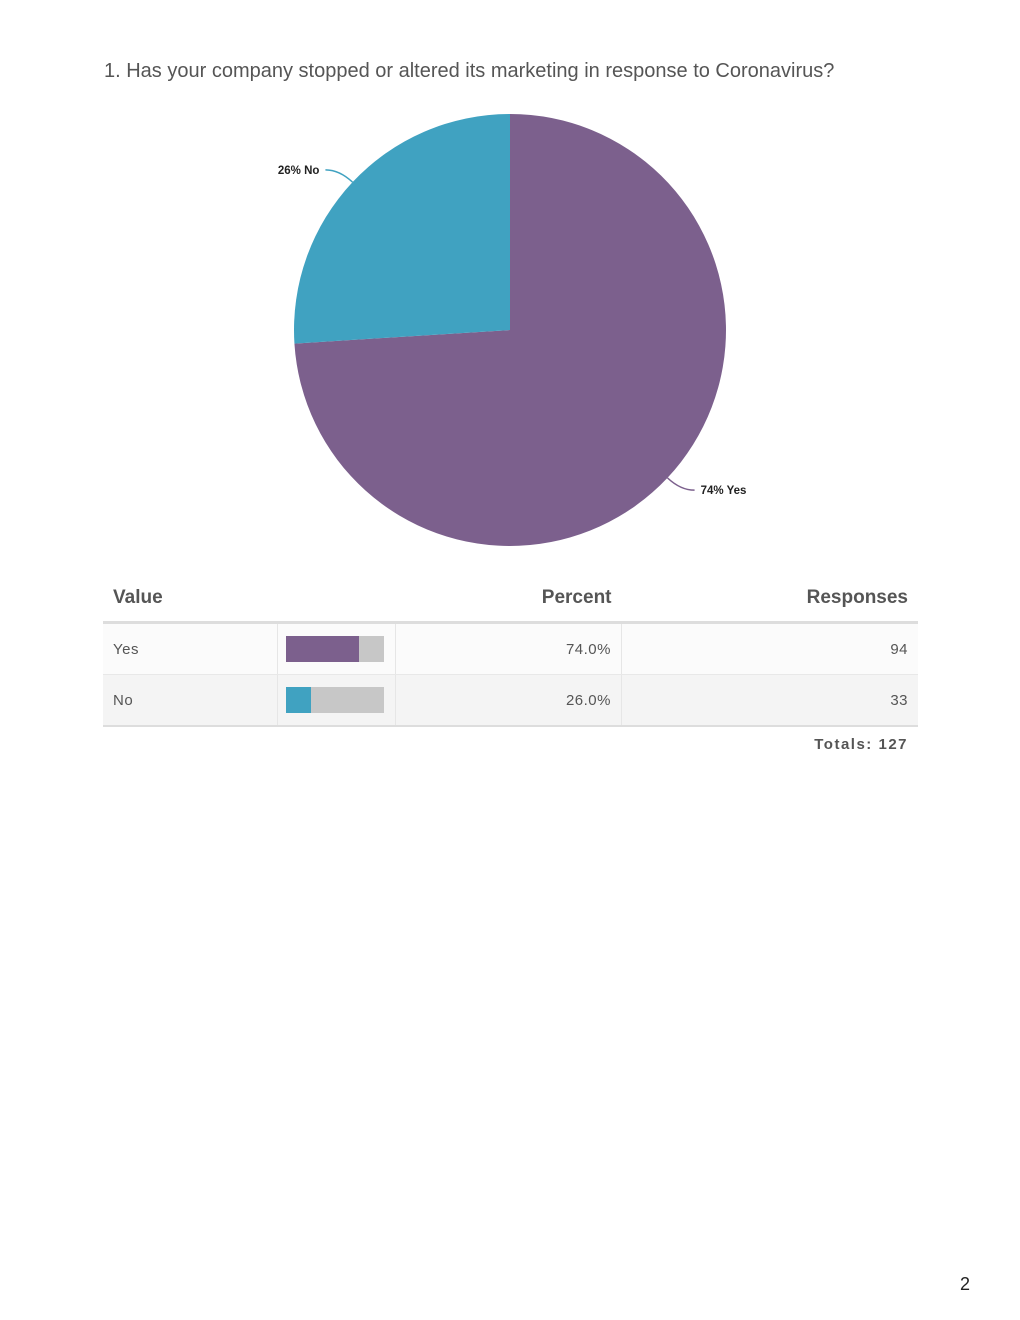  What do you see at coordinates (769, 700) in the screenshot?
I see `row-responses: 33` at bounding box center [769, 700].